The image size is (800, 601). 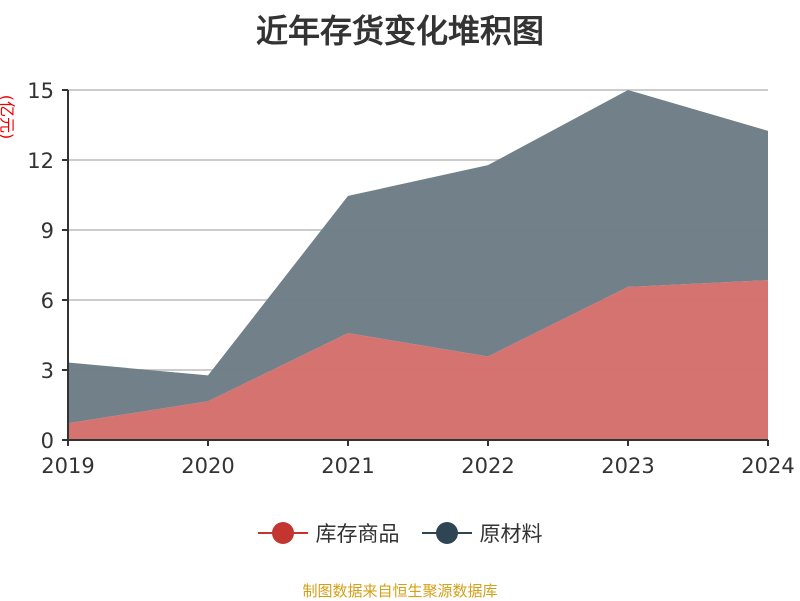 I want to click on y-tick-label: 0, so click(x=47, y=441).